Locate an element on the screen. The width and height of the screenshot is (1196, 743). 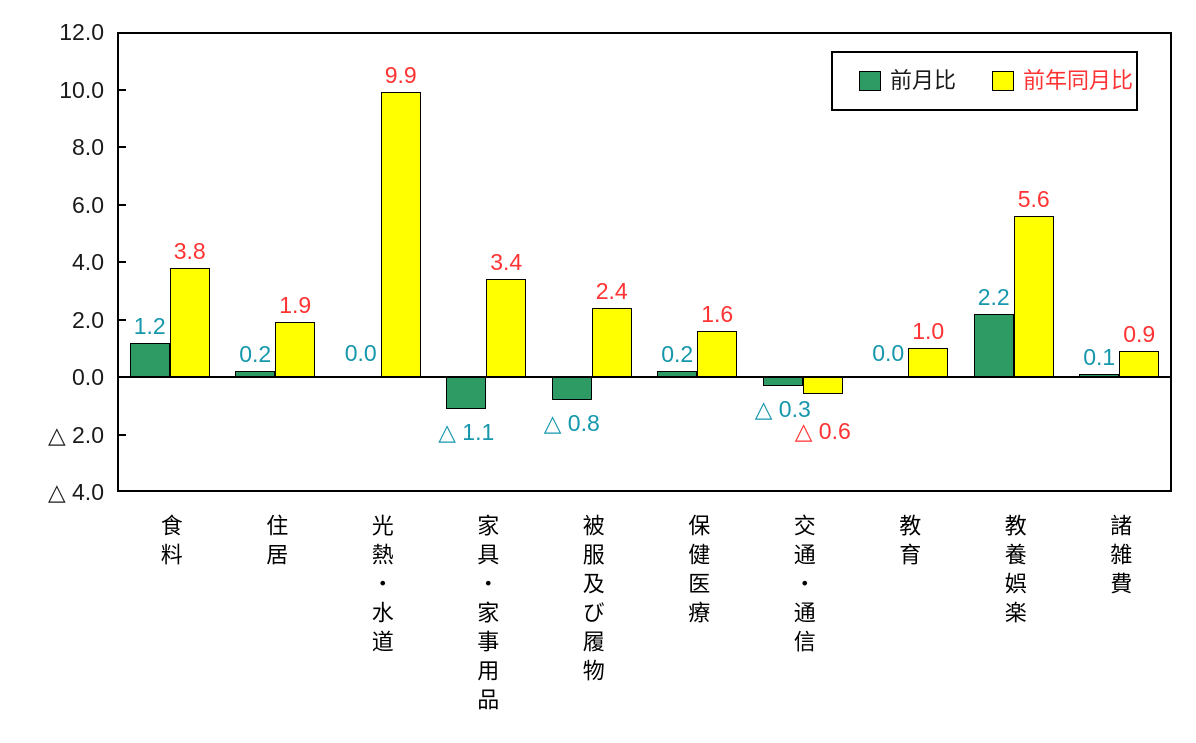
y-axis-label: 8.0 is located at coordinates (88, 147).